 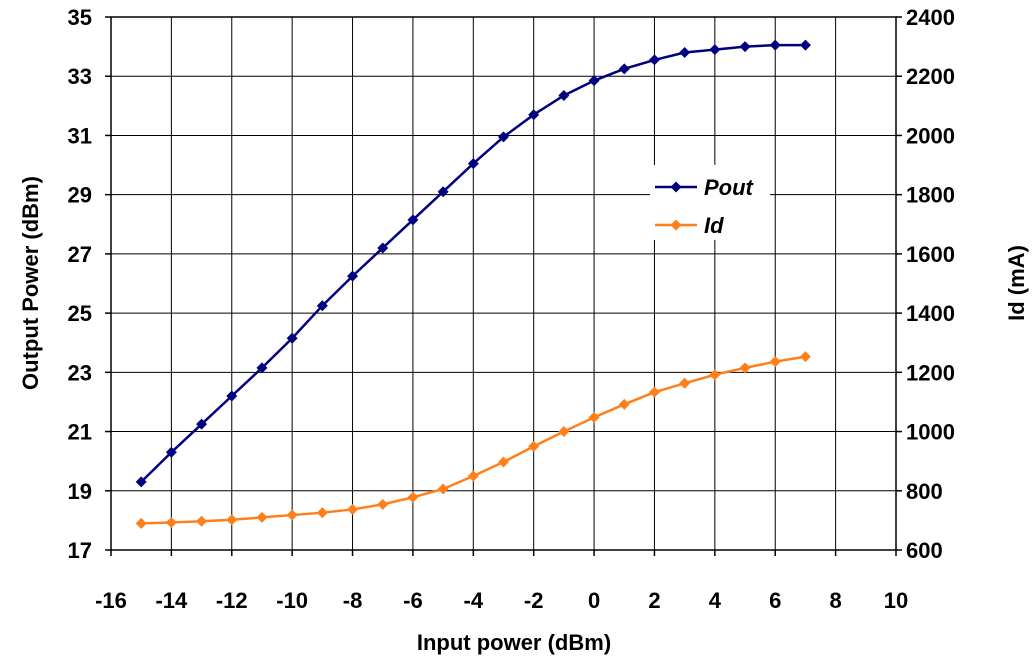 What do you see at coordinates (171, 600) in the screenshot?
I see `x-tick-label: -14` at bounding box center [171, 600].